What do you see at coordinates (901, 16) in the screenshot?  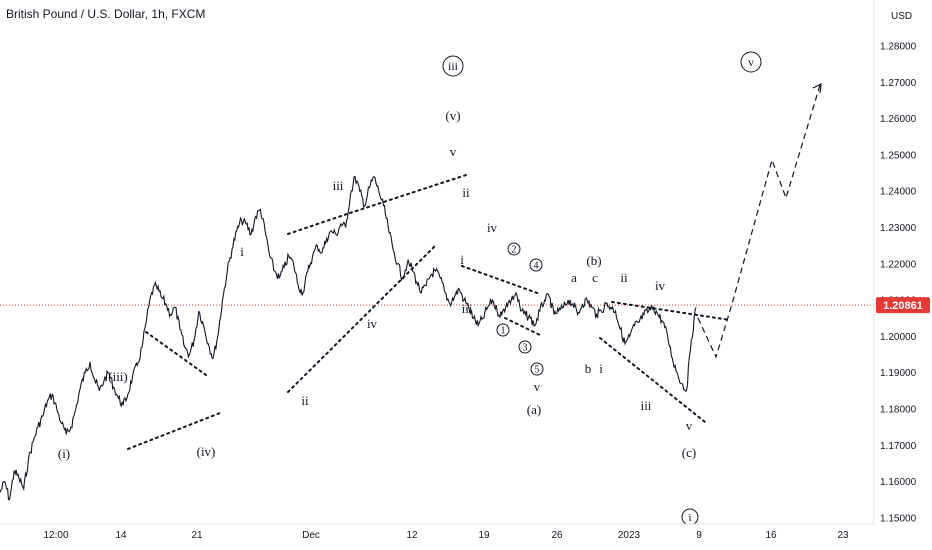 I see `price-axis-unit: USD` at bounding box center [901, 16].